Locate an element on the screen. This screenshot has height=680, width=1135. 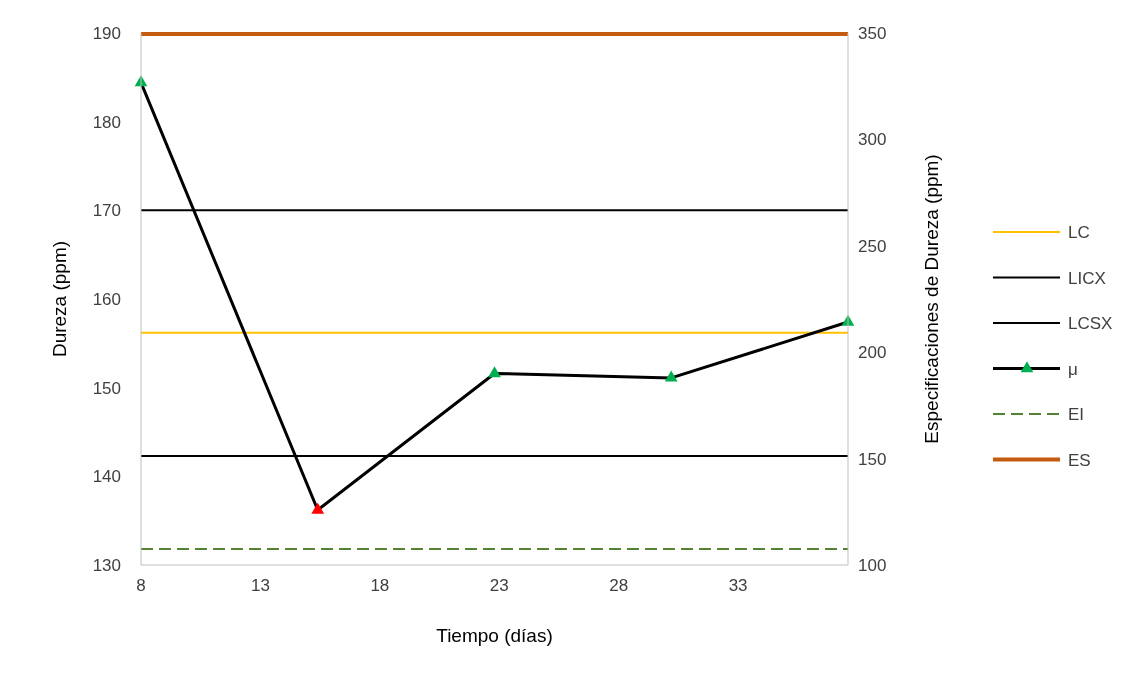
y2-axis-title: Especificaciones de Dureza (ppm) is located at coordinates (931, 299).